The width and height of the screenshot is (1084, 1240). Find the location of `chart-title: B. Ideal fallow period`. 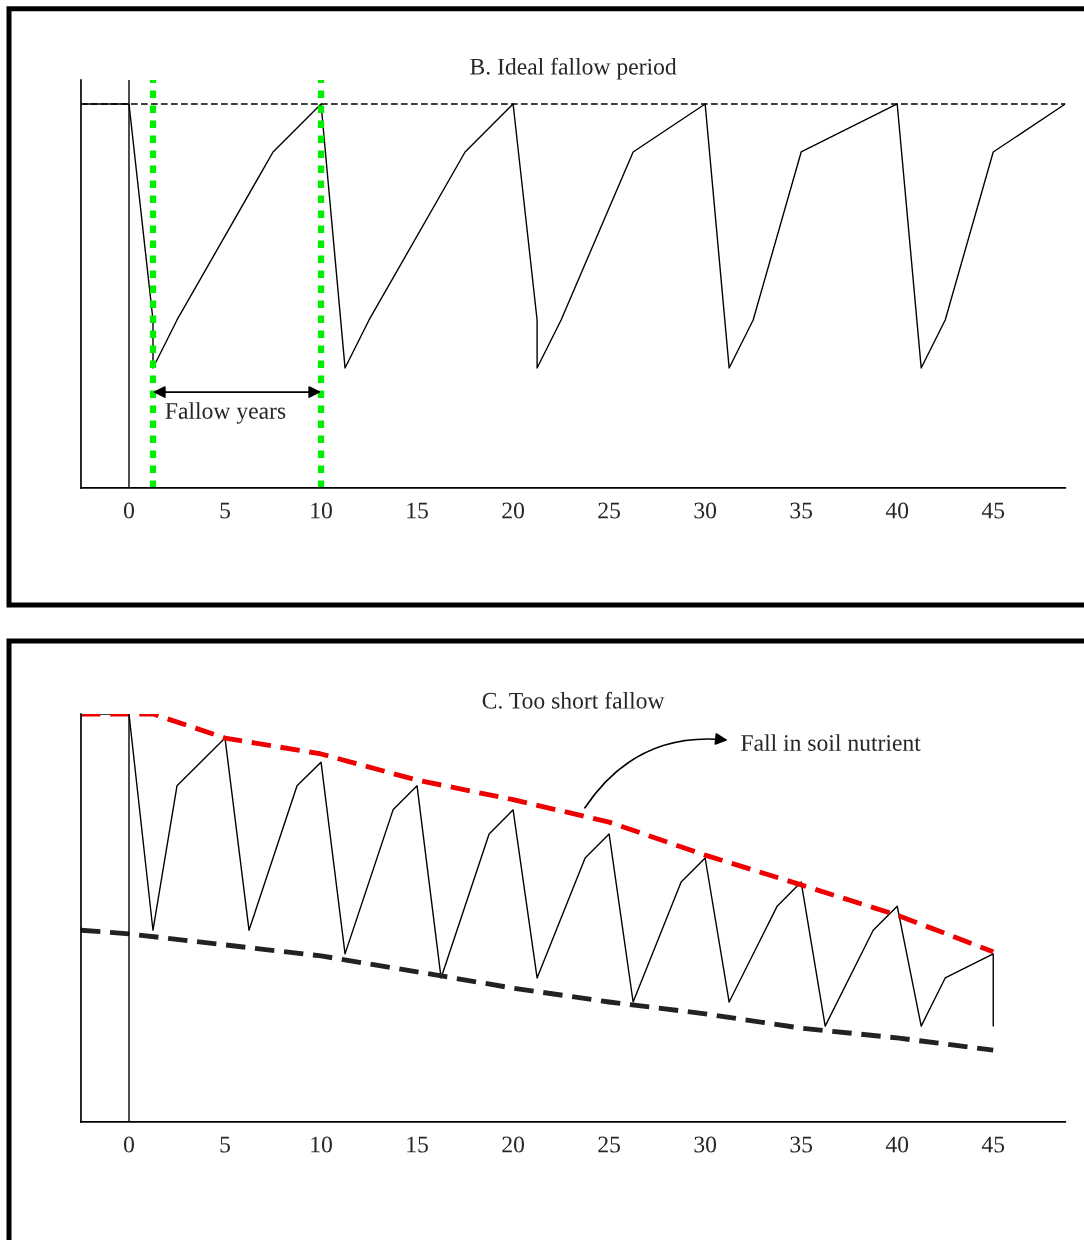

chart-title: B. Ideal fallow period is located at coordinates (573, 68).